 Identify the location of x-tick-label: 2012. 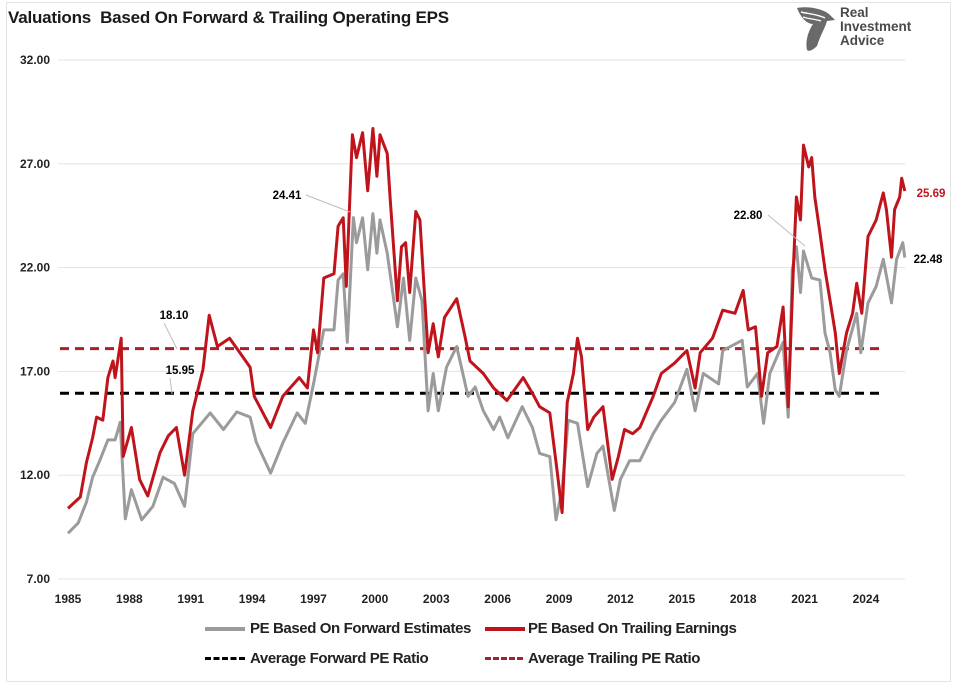
(620, 599).